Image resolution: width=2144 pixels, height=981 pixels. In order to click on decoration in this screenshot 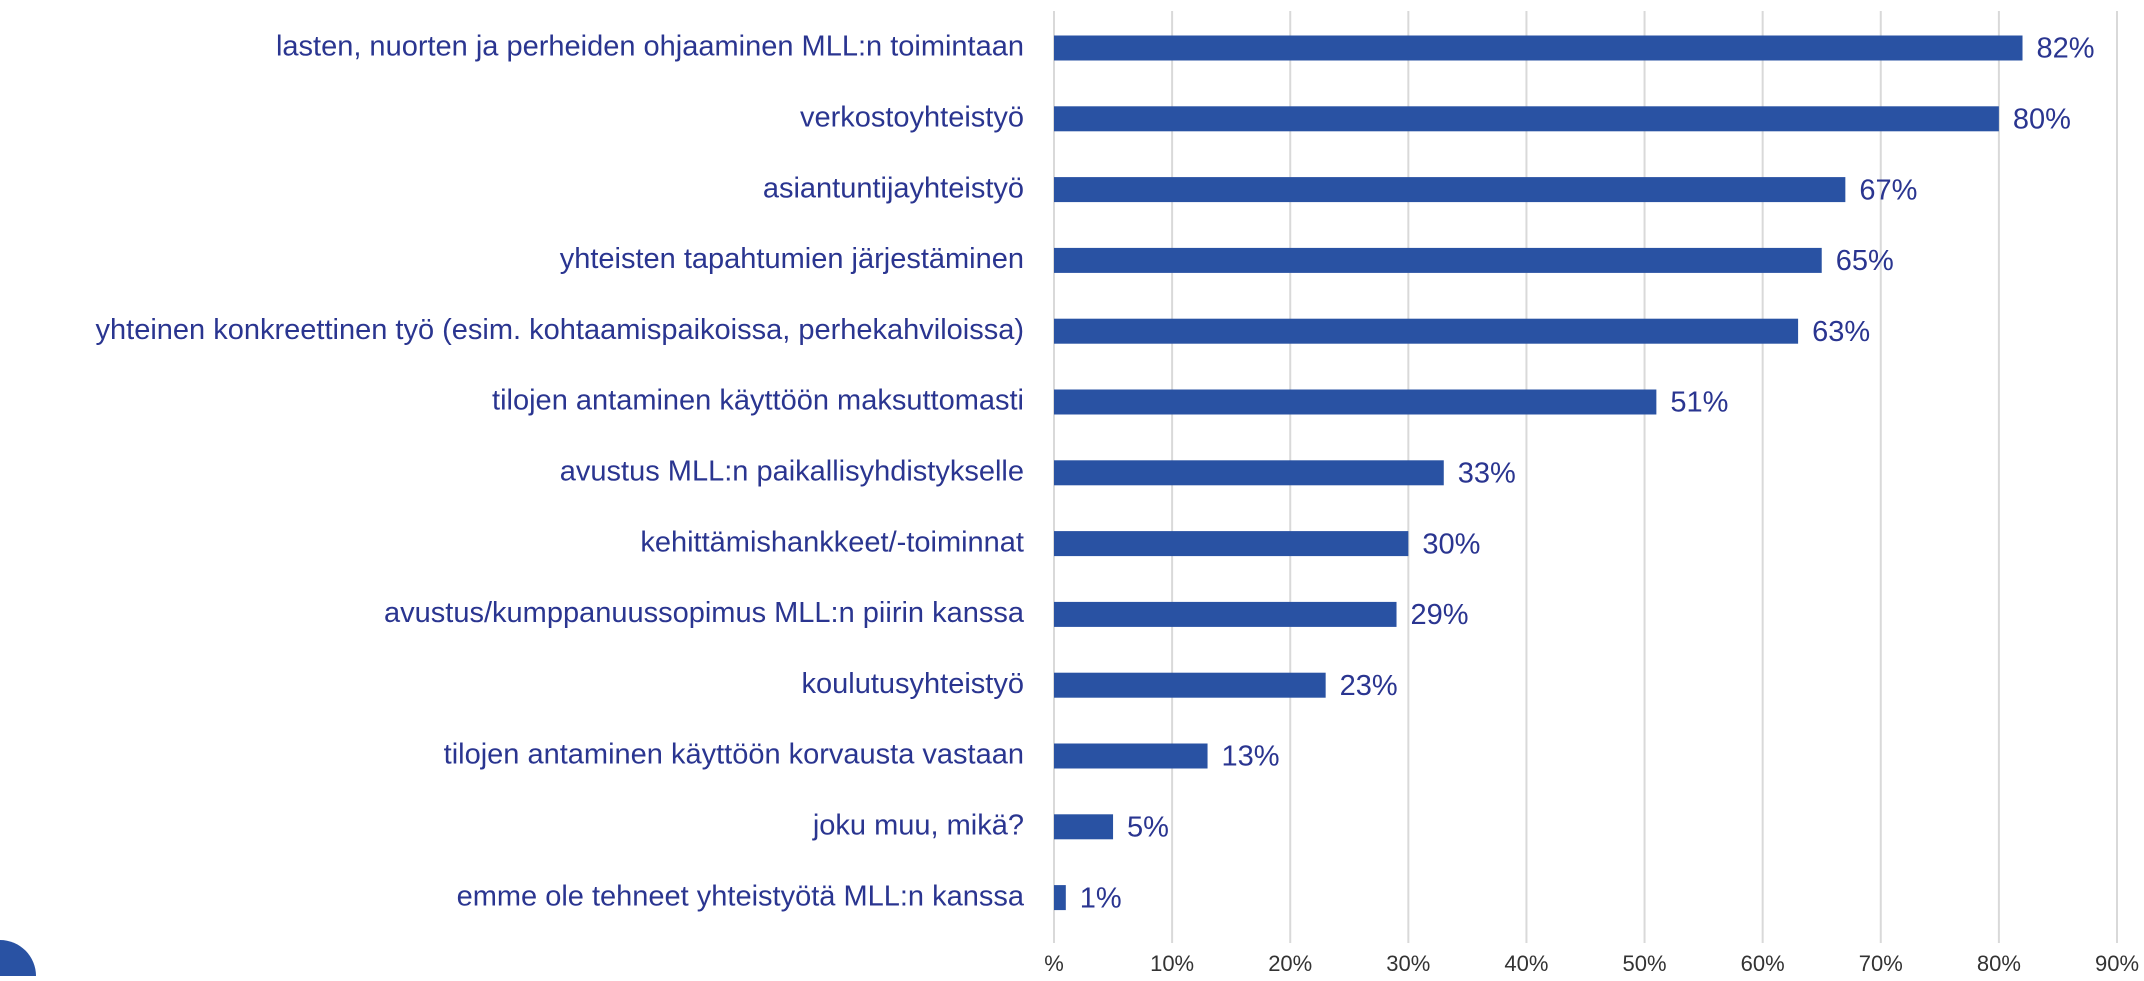, I will do `click(18, 960)`.